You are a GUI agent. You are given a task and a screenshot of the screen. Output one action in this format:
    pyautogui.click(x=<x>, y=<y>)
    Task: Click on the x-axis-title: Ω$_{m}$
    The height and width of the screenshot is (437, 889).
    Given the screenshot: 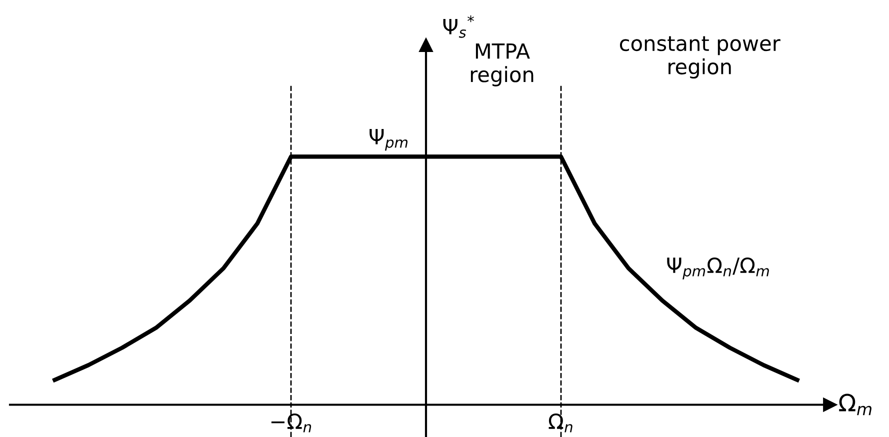 What is the action you would take?
    pyautogui.click(x=855, y=405)
    